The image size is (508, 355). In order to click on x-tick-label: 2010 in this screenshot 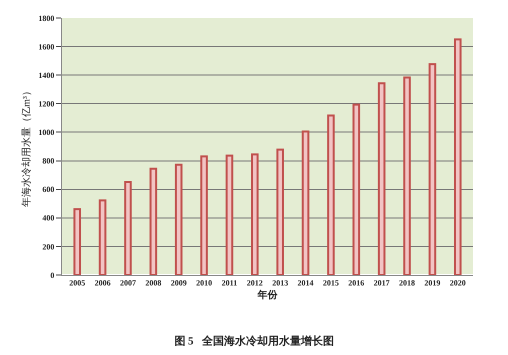, I will do `click(204, 283)`.